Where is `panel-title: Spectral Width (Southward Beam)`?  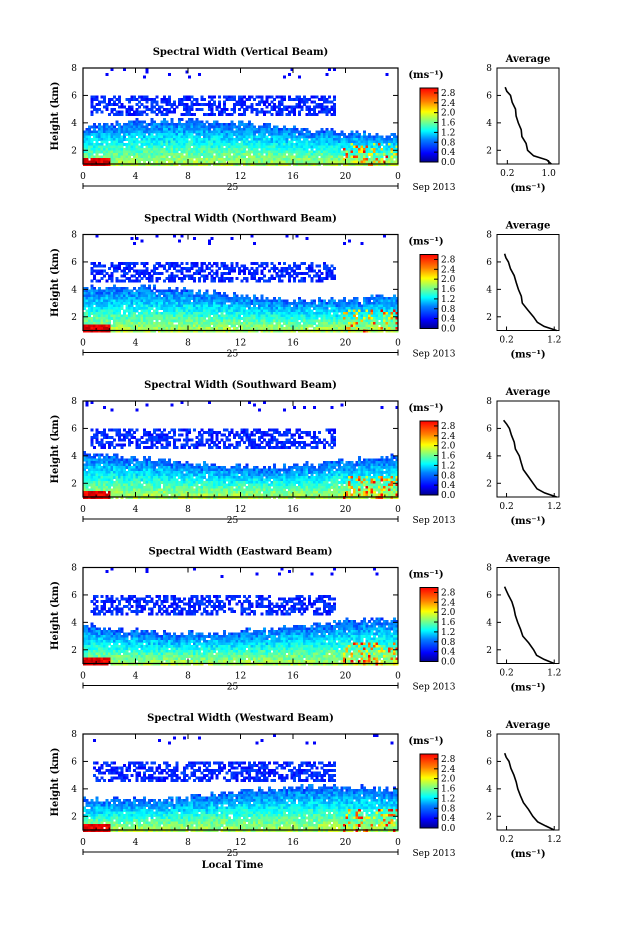 panel-title: Spectral Width (Southward Beam) is located at coordinates (240, 385).